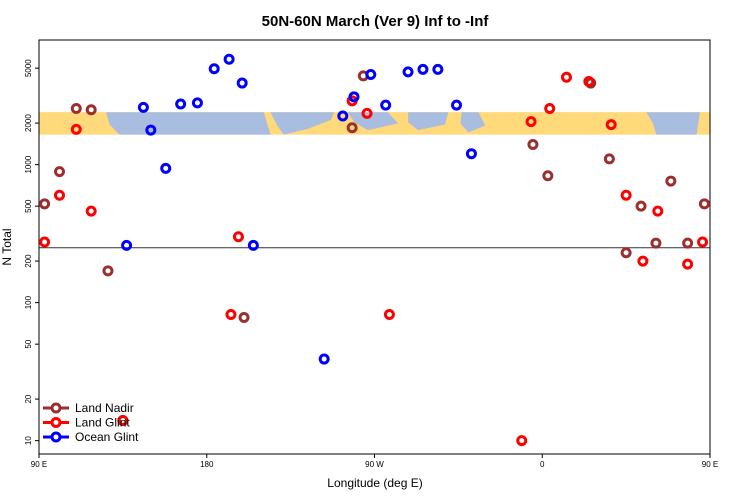  What do you see at coordinates (28, 302) in the screenshot?
I see `y-tick-label: 100` at bounding box center [28, 302].